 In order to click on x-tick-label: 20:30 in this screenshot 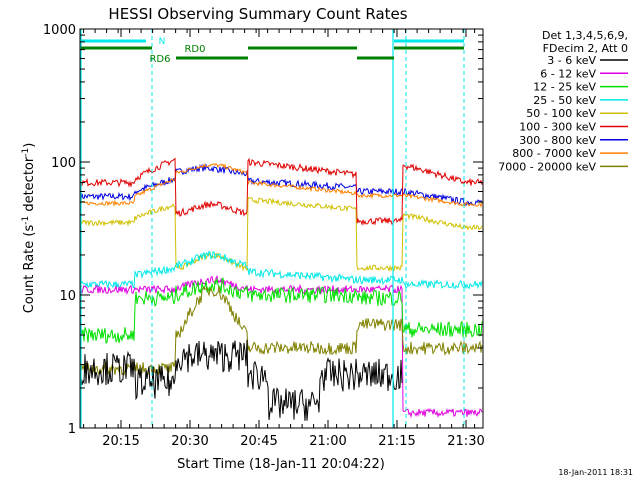, I will do `click(189, 441)`.